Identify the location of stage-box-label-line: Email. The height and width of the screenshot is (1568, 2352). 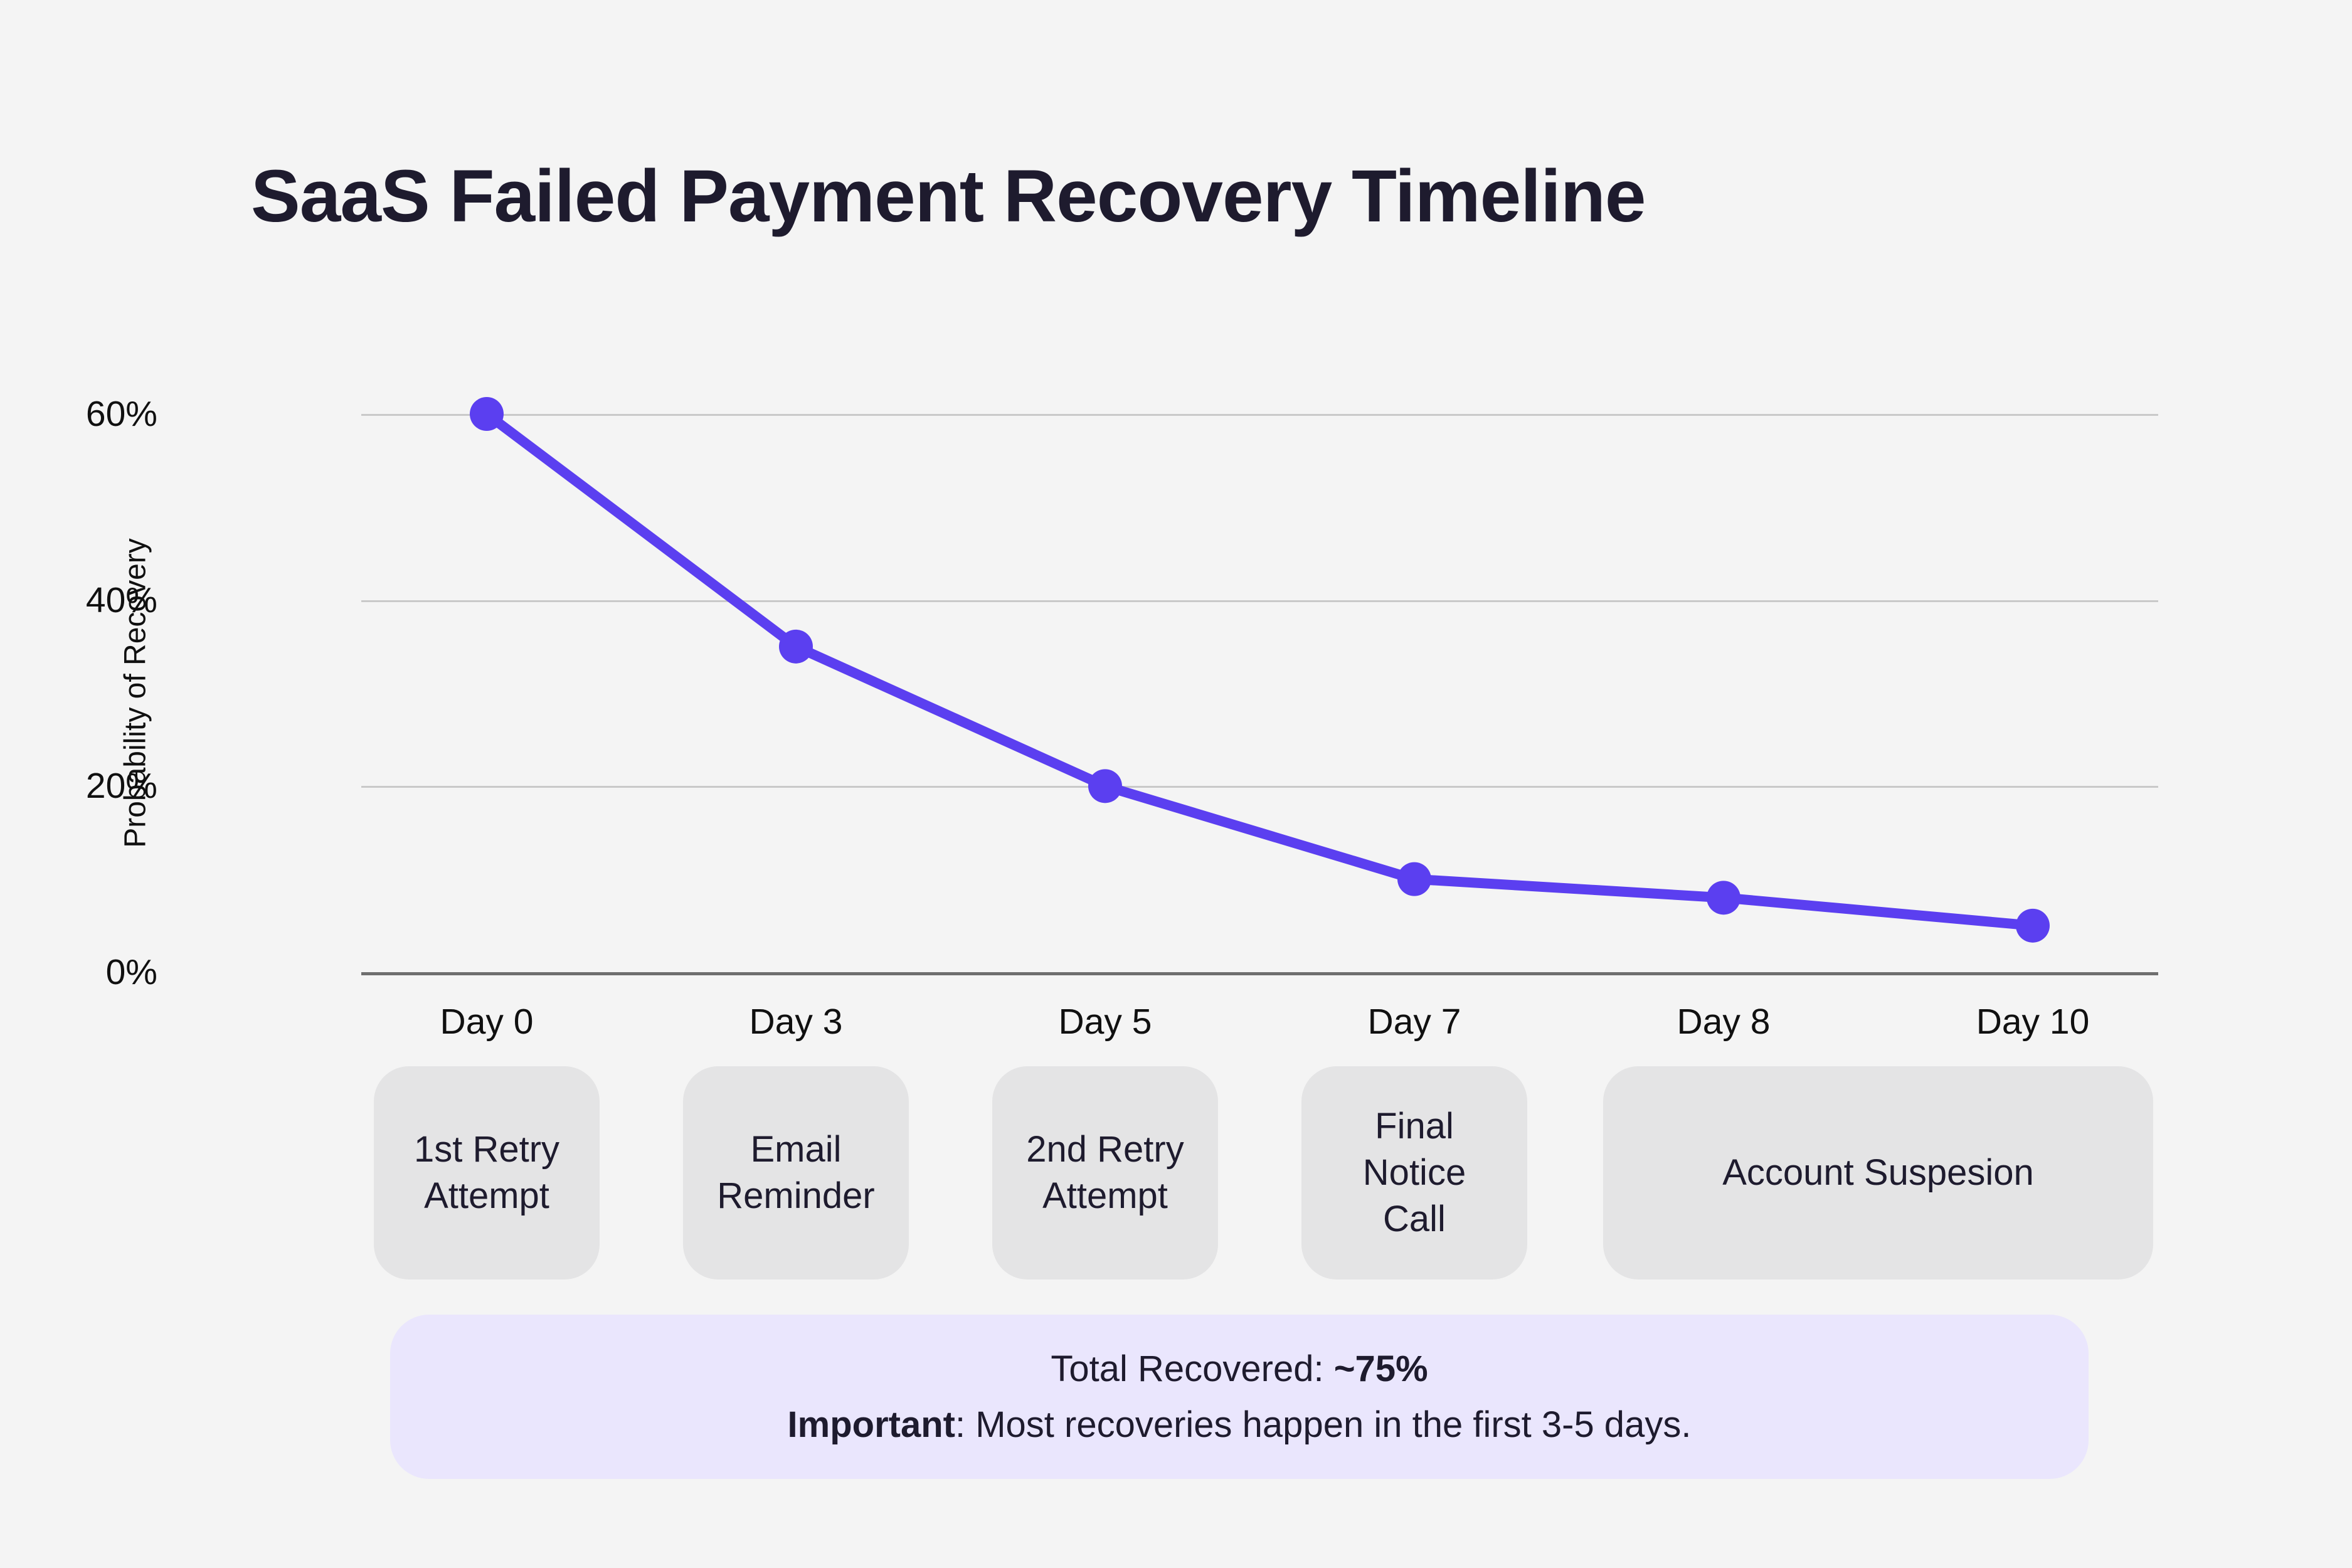
(796, 1149).